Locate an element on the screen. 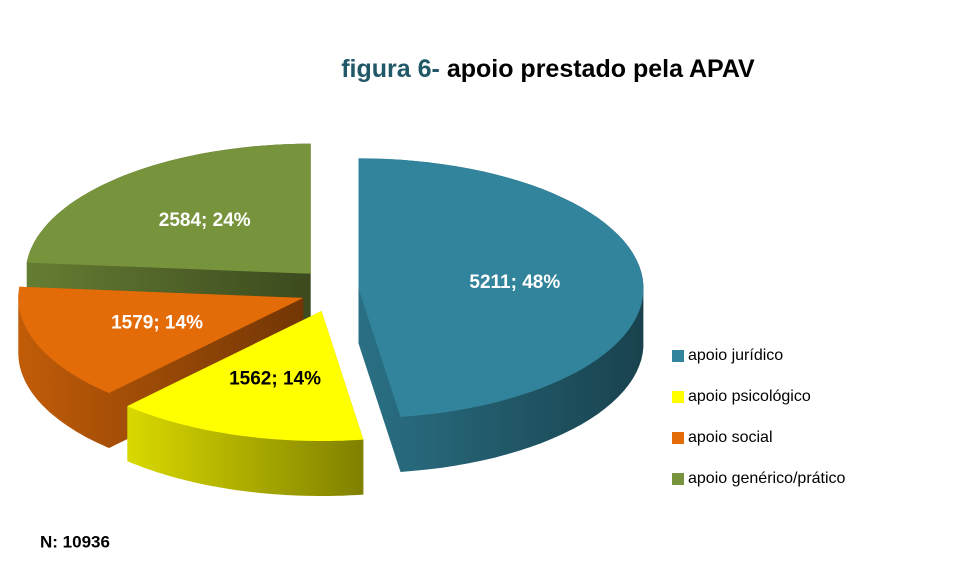 This screenshot has width=959, height=582. data-label: 1562; 14% is located at coordinates (275, 378).